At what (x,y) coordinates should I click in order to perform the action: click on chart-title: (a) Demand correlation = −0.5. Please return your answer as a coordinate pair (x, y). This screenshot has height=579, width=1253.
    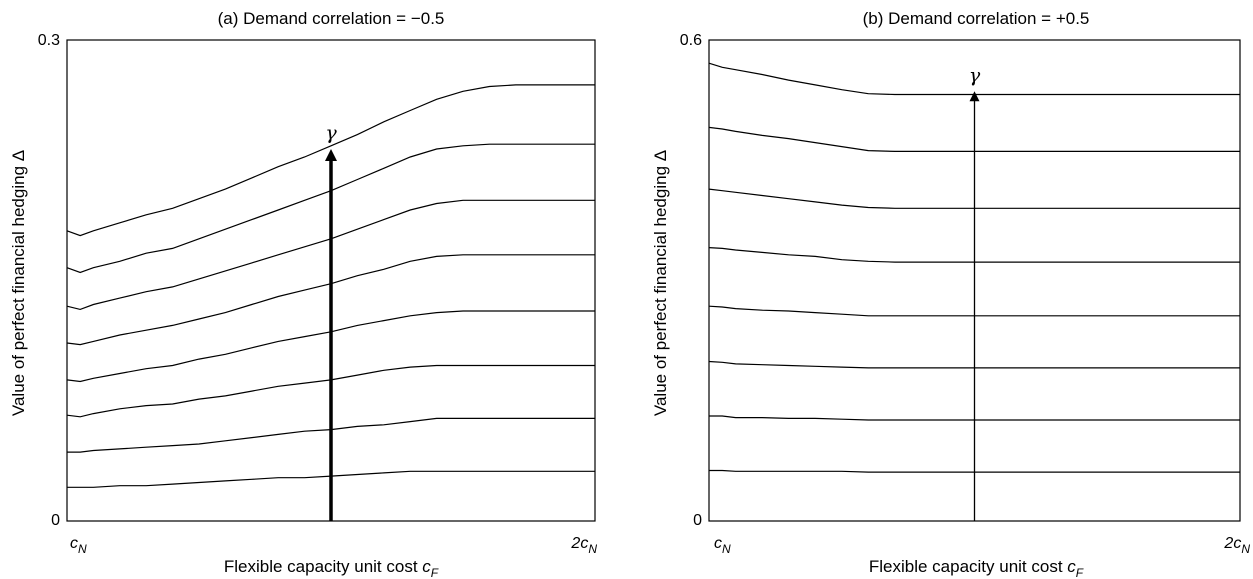
    Looking at the image, I should click on (331, 18).